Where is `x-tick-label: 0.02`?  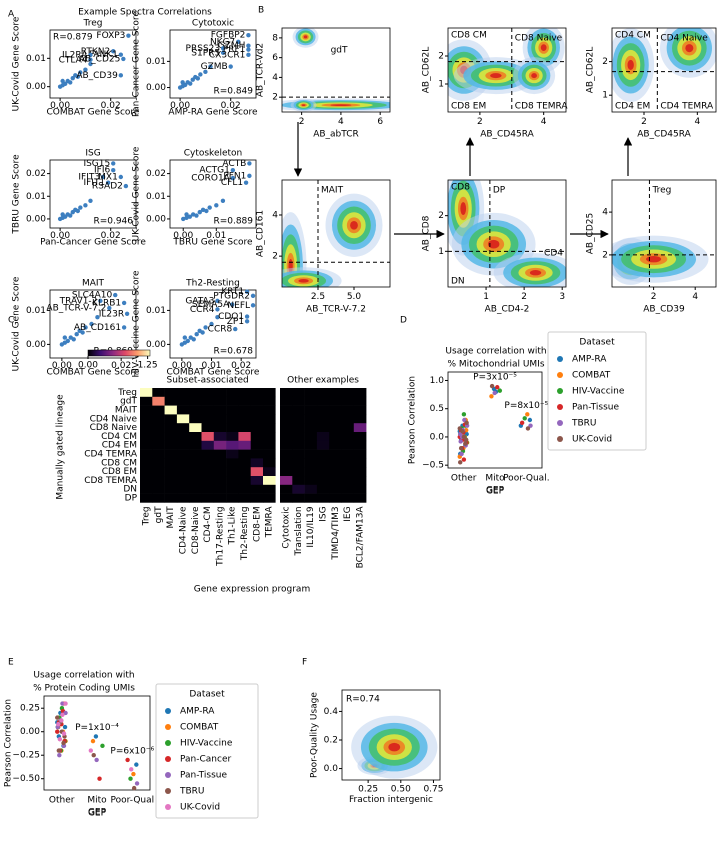 x-tick-label: 0.02 is located at coordinates (111, 236).